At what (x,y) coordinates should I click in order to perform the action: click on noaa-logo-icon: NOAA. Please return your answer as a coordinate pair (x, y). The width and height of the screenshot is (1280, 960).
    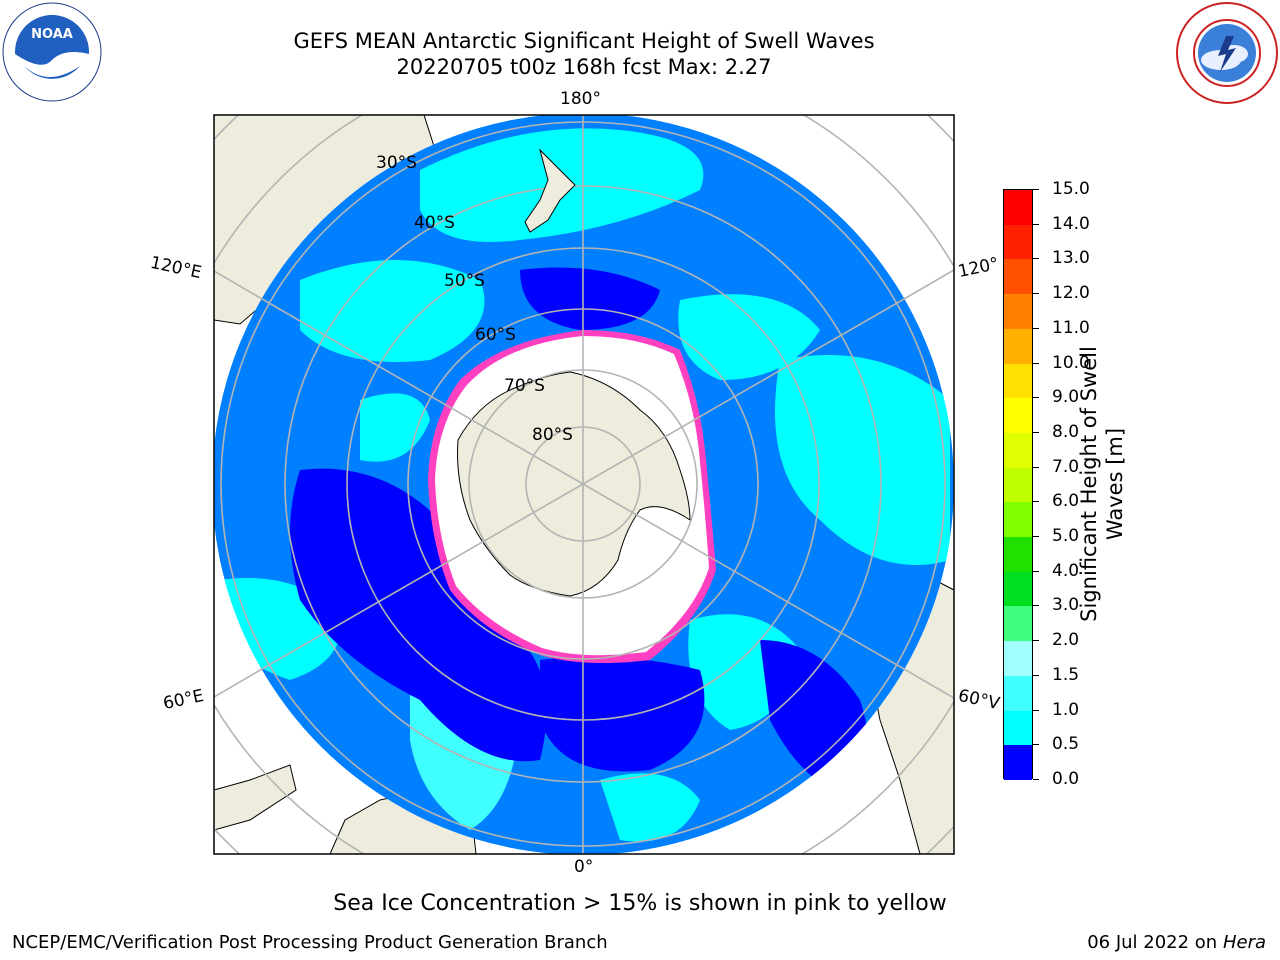
    Looking at the image, I should click on (52, 52).